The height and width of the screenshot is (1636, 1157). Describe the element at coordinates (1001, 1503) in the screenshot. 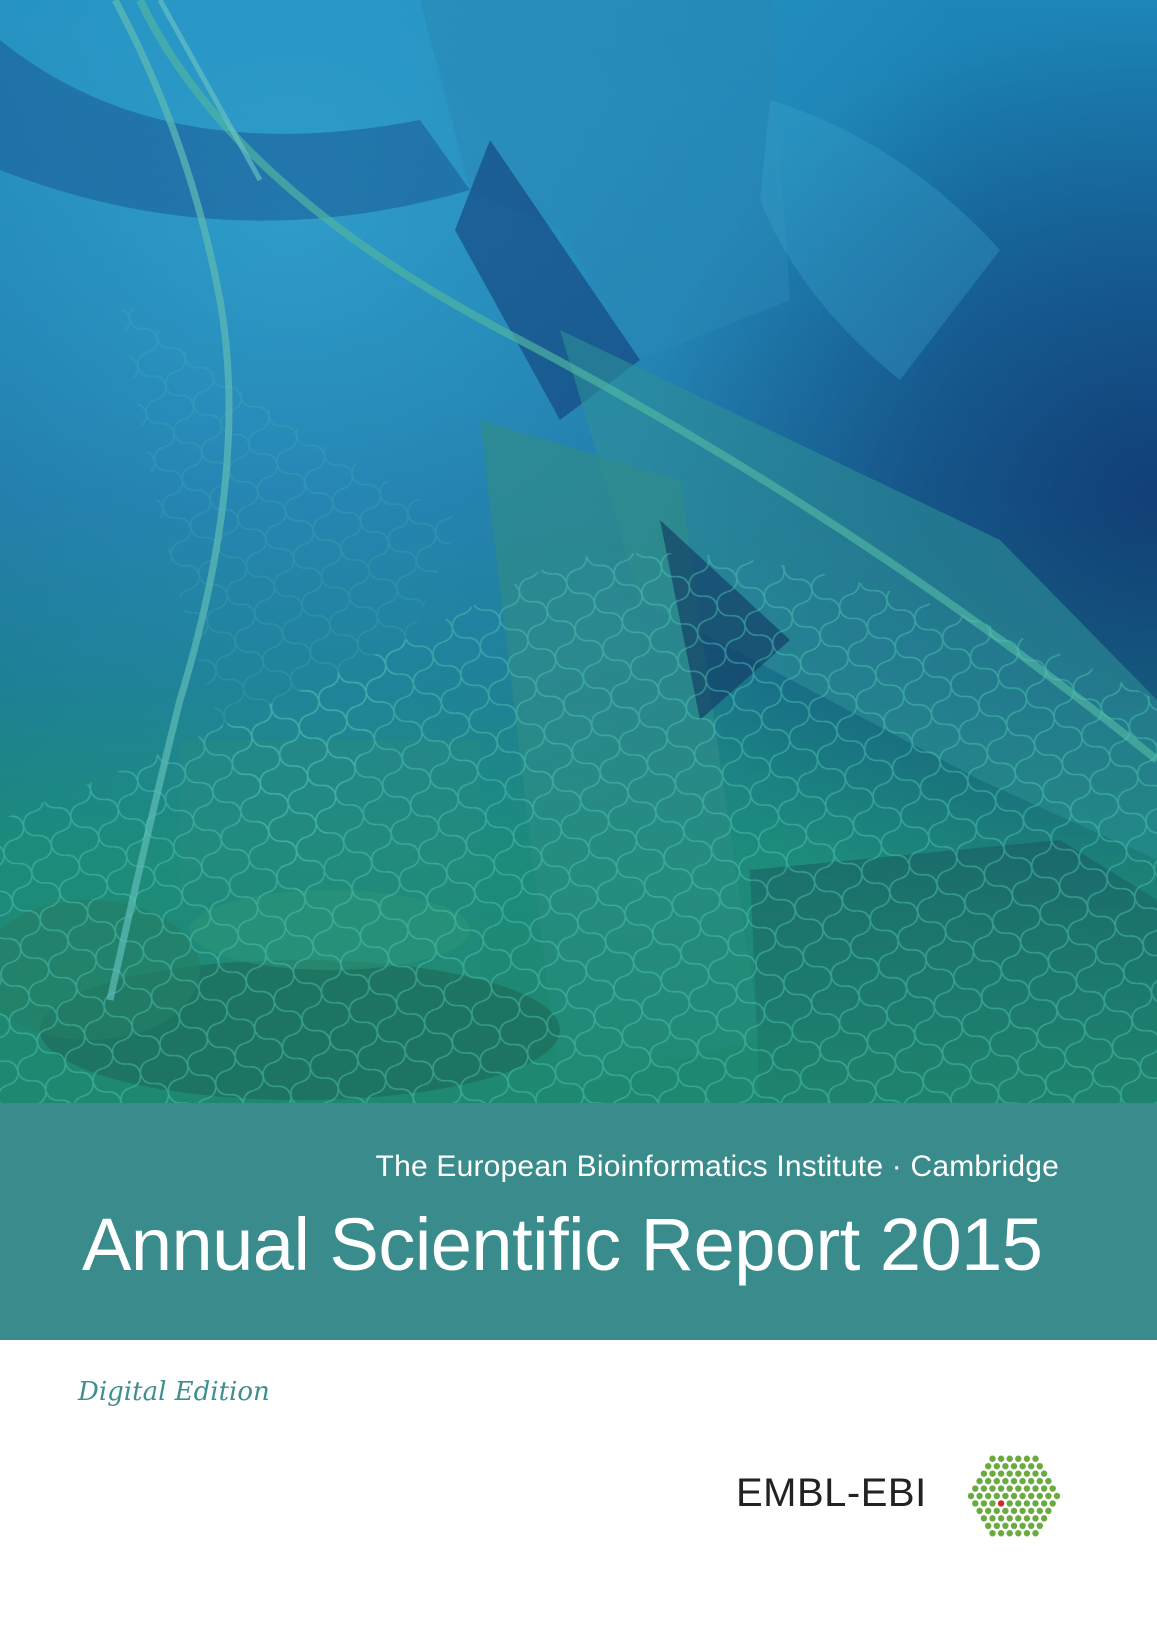

I see `logo-accent-dot` at that location.